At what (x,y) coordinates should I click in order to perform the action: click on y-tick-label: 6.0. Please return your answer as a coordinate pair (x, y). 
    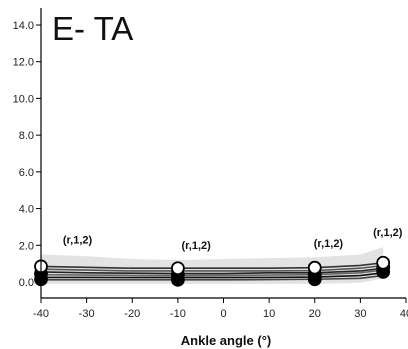
    Looking at the image, I should click on (26, 173).